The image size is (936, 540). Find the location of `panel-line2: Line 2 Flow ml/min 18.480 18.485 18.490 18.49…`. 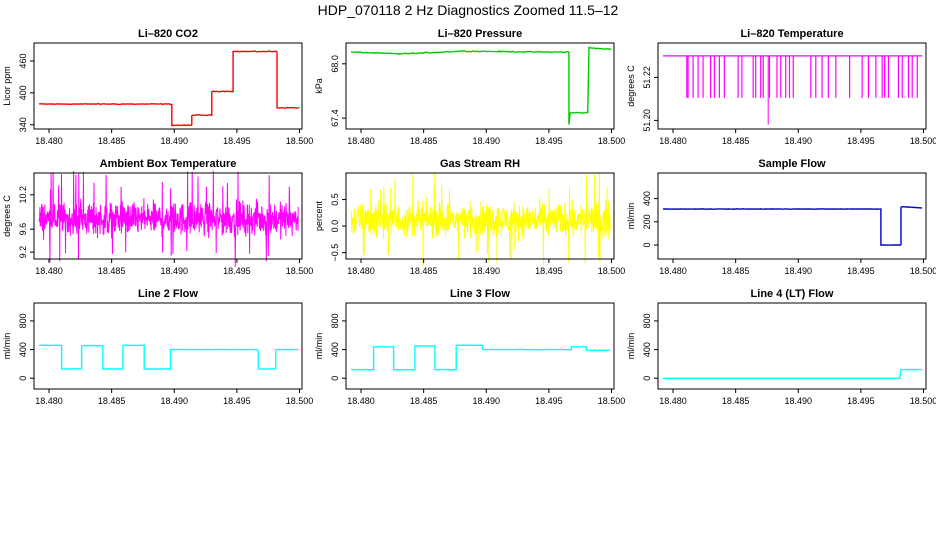

panel-line2: Line 2 Flow ml/min 18.480 18.485 18.490 18.49… is located at coordinates (157, 347).